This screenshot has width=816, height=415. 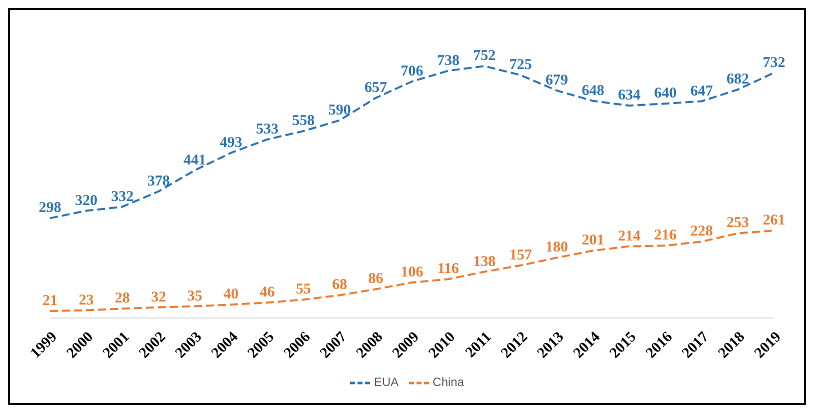 I want to click on data-label: 138, so click(x=484, y=262).